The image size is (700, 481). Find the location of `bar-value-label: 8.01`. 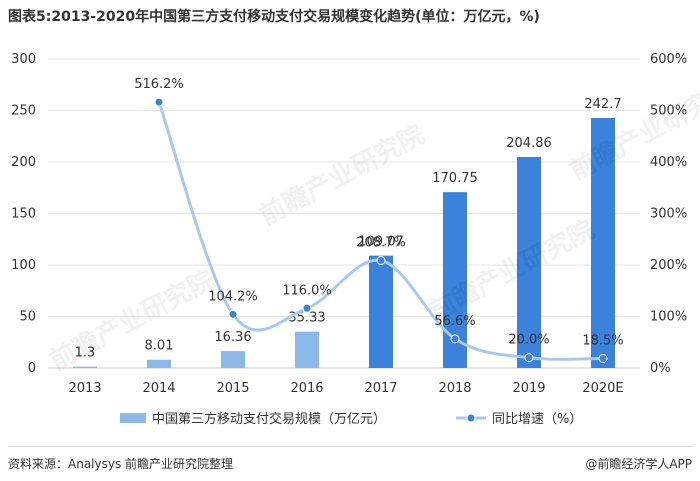

bar-value-label: 8.01 is located at coordinates (159, 346).